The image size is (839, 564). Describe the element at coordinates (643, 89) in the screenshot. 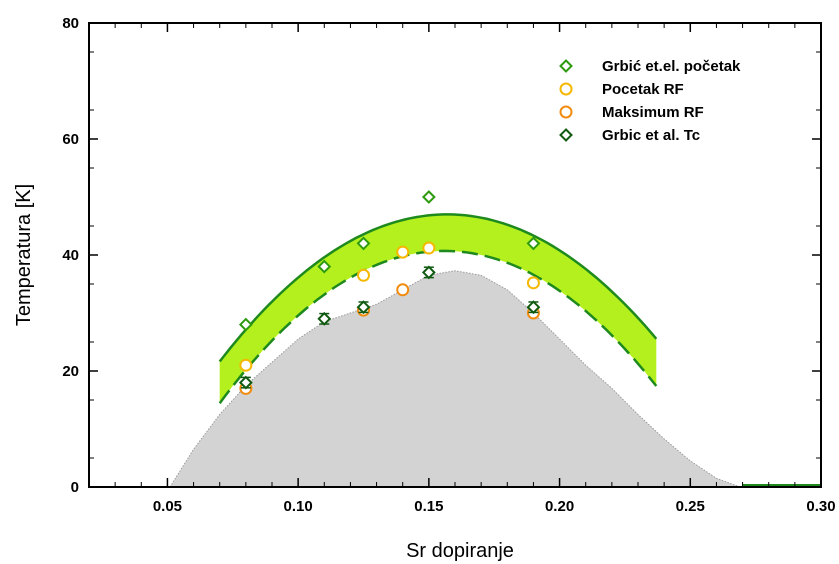

I see `legend-label: Pocetak RF` at that location.